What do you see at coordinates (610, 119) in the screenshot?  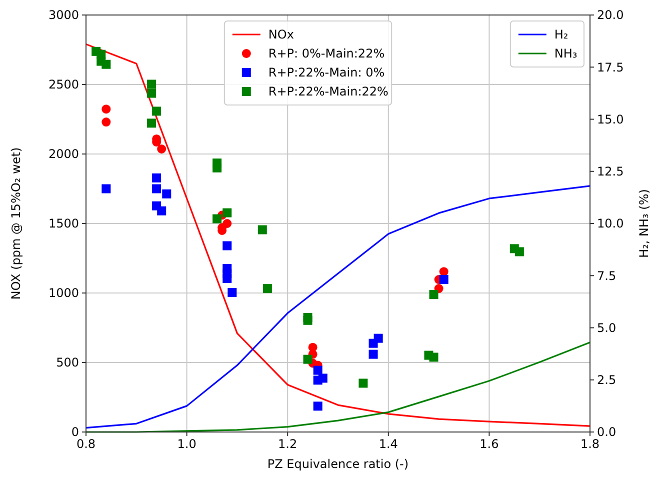 I see `y2-tick-label: 15.0` at bounding box center [610, 119].